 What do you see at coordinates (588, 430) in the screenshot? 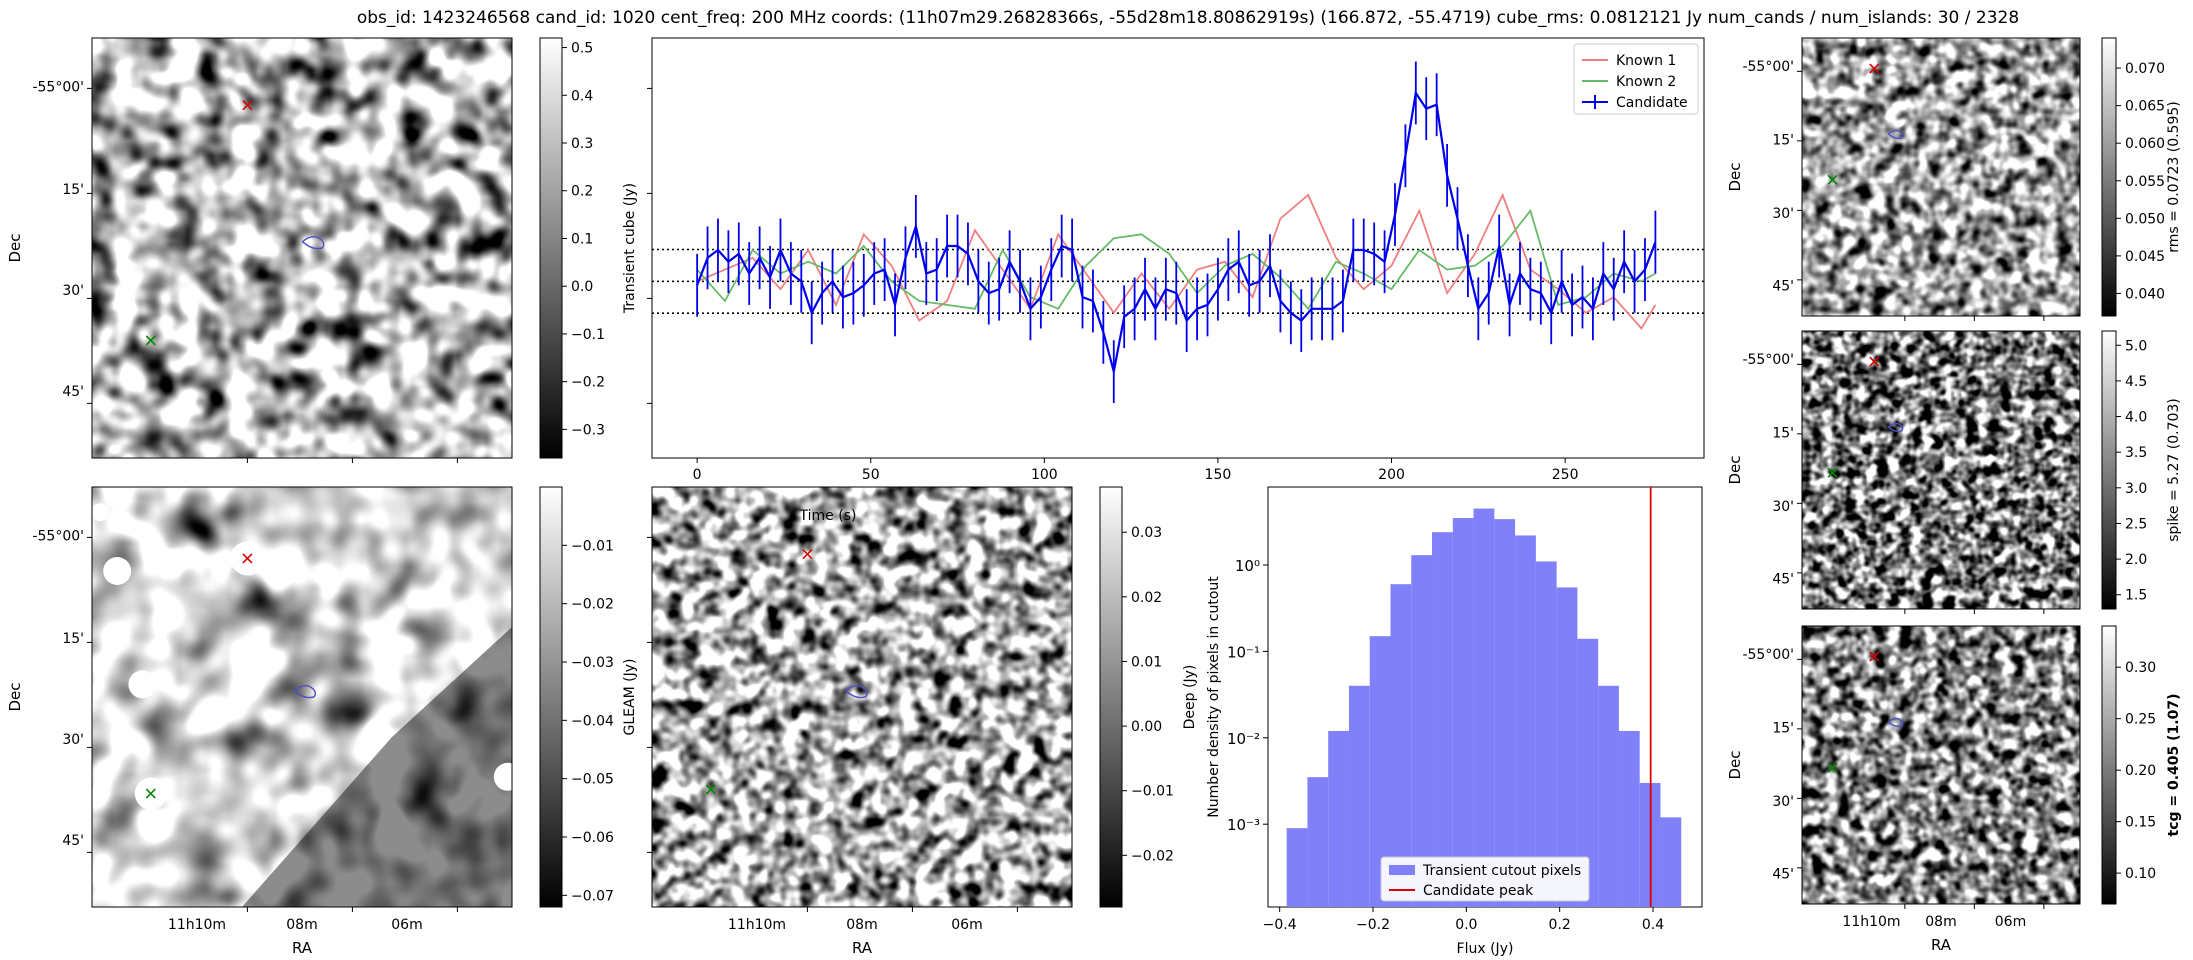
I see `colorbar-tick-label: −0.3` at bounding box center [588, 430].